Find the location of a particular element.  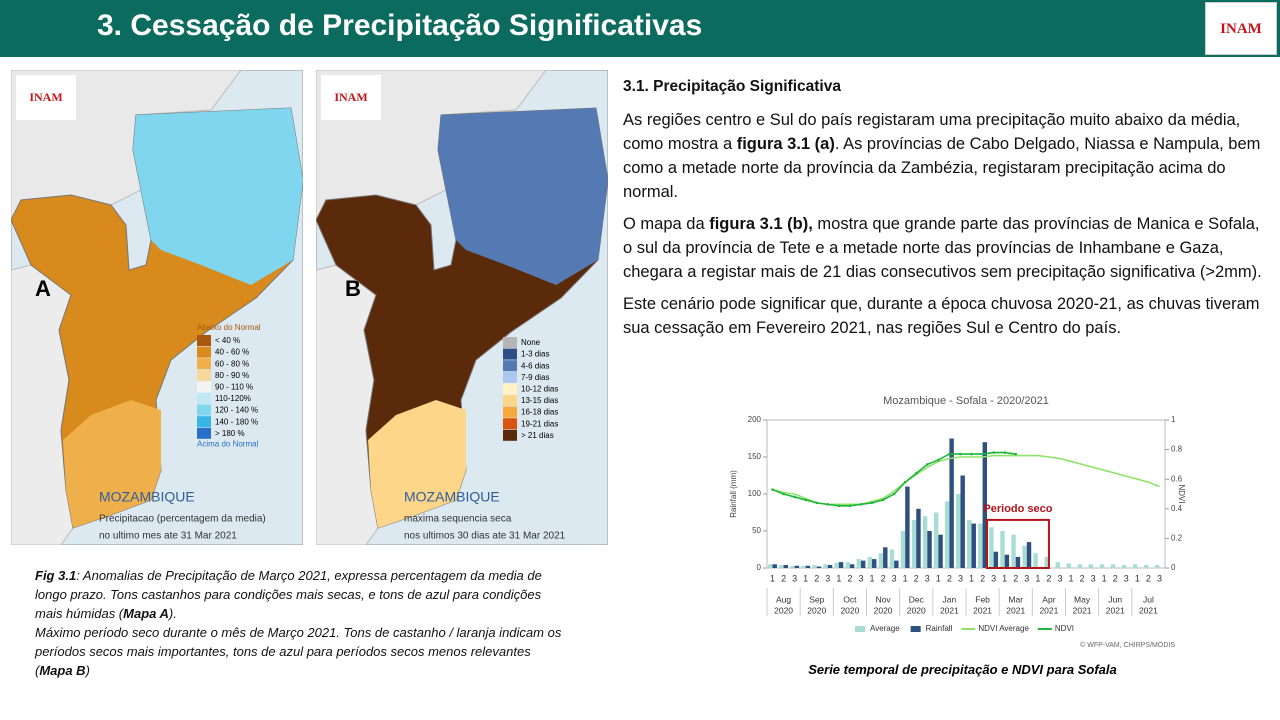

y2-tick-label: 0.2 is located at coordinates (1177, 538).